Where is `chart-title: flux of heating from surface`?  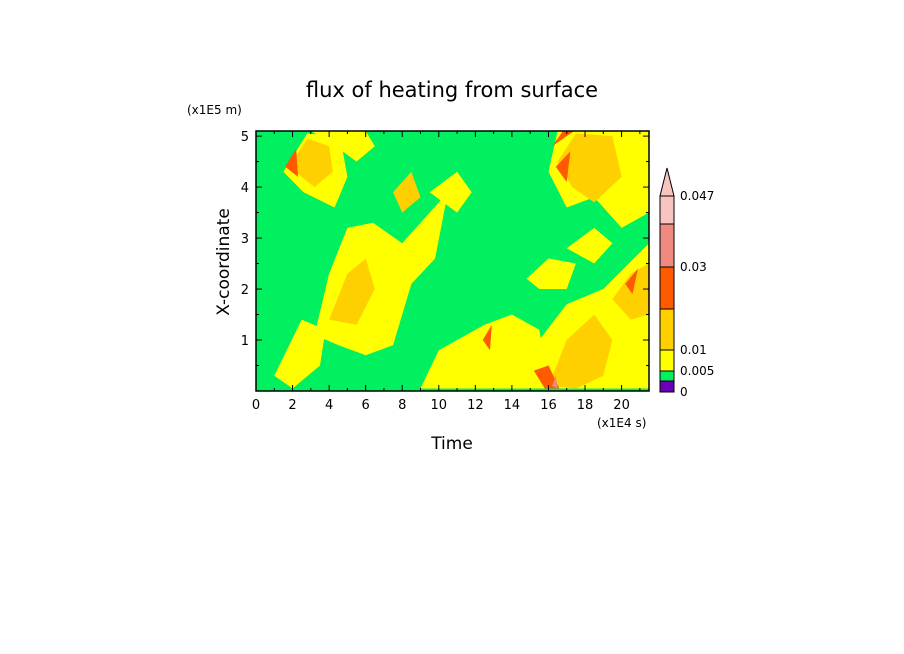
chart-title: flux of heating from surface is located at coordinates (452, 90).